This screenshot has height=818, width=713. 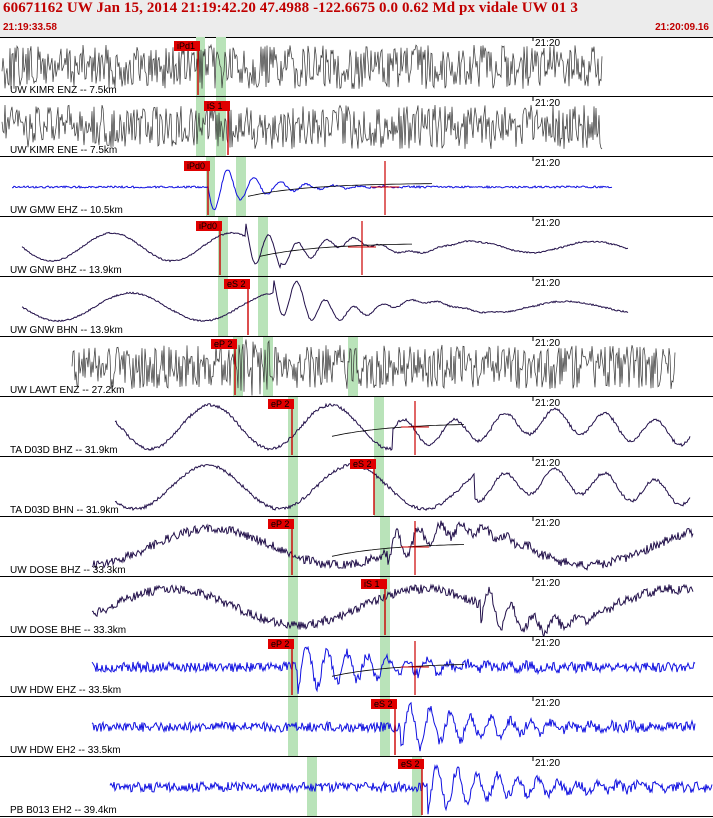 I want to click on station-label: UW KIMR ENE -- 7.5km, so click(x=63, y=150).